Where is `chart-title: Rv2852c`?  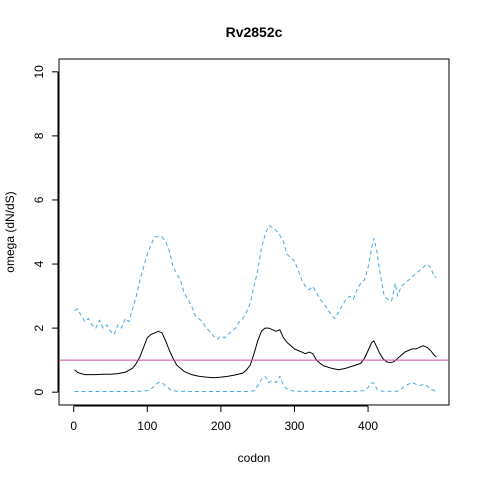 chart-title: Rv2852c is located at coordinates (254, 32).